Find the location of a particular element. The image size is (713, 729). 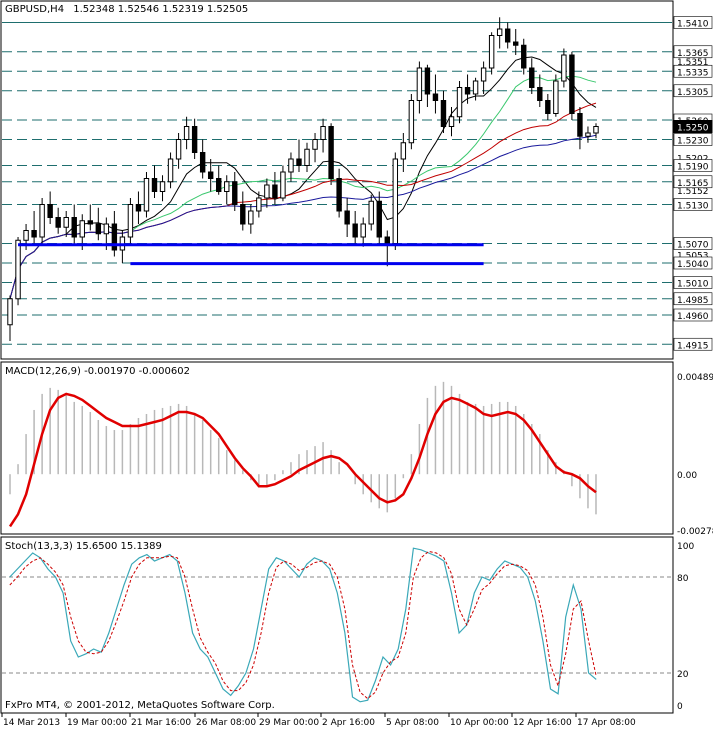

price-tick-label: 1.4915 is located at coordinates (693, 346).